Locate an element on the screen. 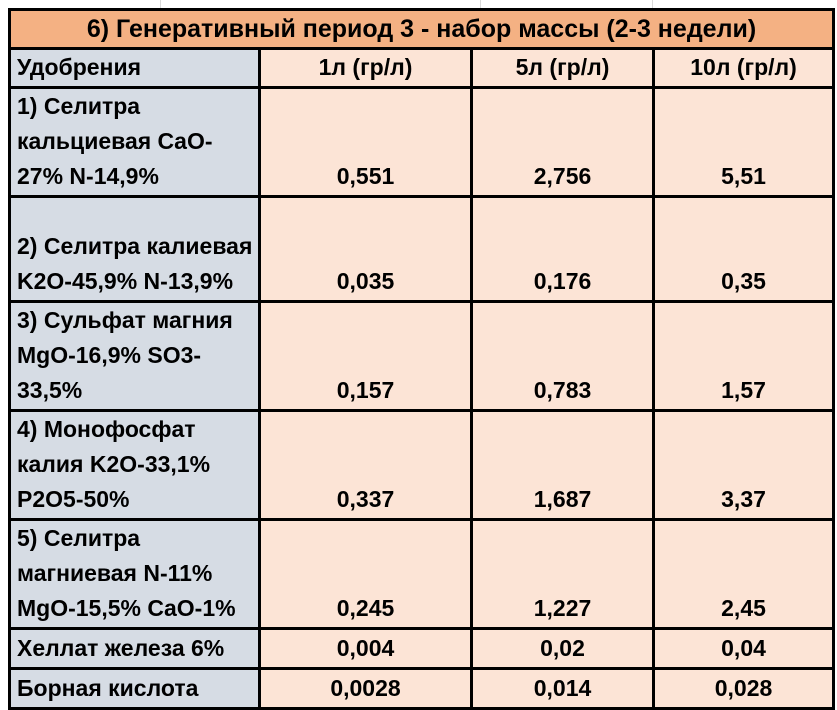 The width and height of the screenshot is (837, 710). dose-value-1l: 0,004 is located at coordinates (365, 648).